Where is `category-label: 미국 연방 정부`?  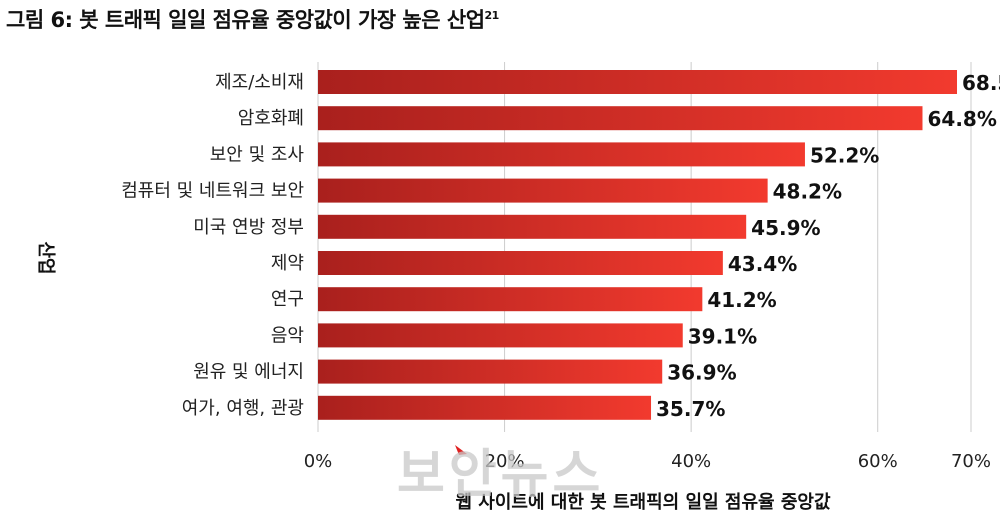
category-label: 미국 연방 정부 is located at coordinates (248, 227).